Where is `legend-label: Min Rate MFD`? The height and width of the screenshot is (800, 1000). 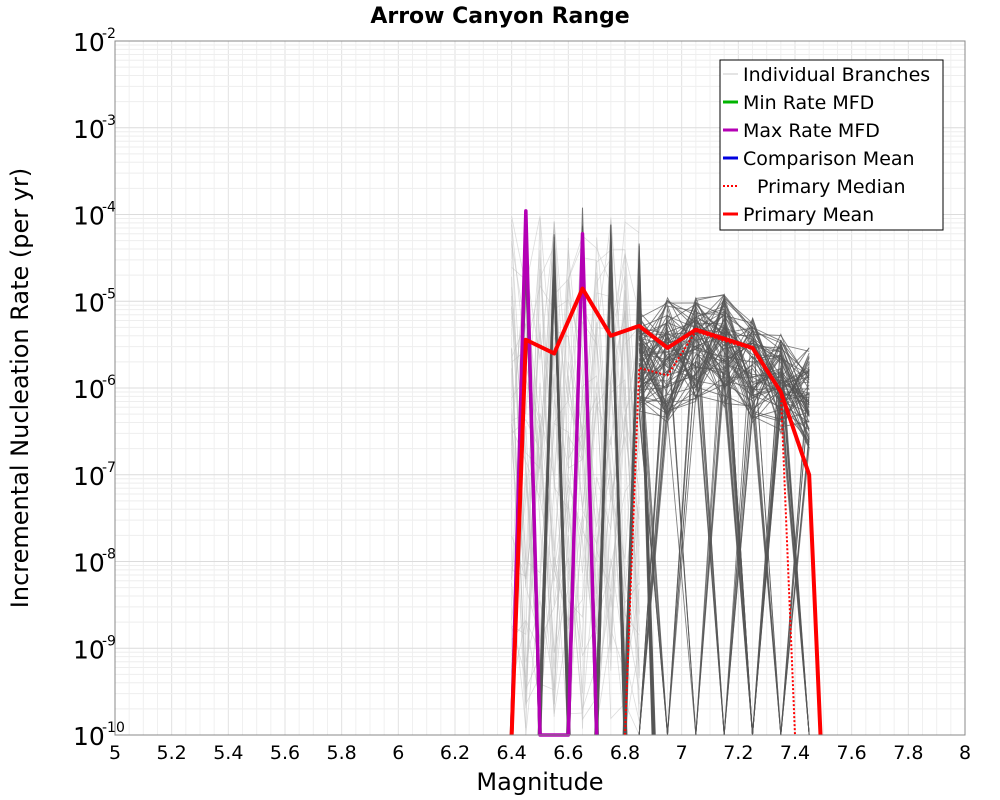 legend-label: Min Rate MFD is located at coordinates (808, 103).